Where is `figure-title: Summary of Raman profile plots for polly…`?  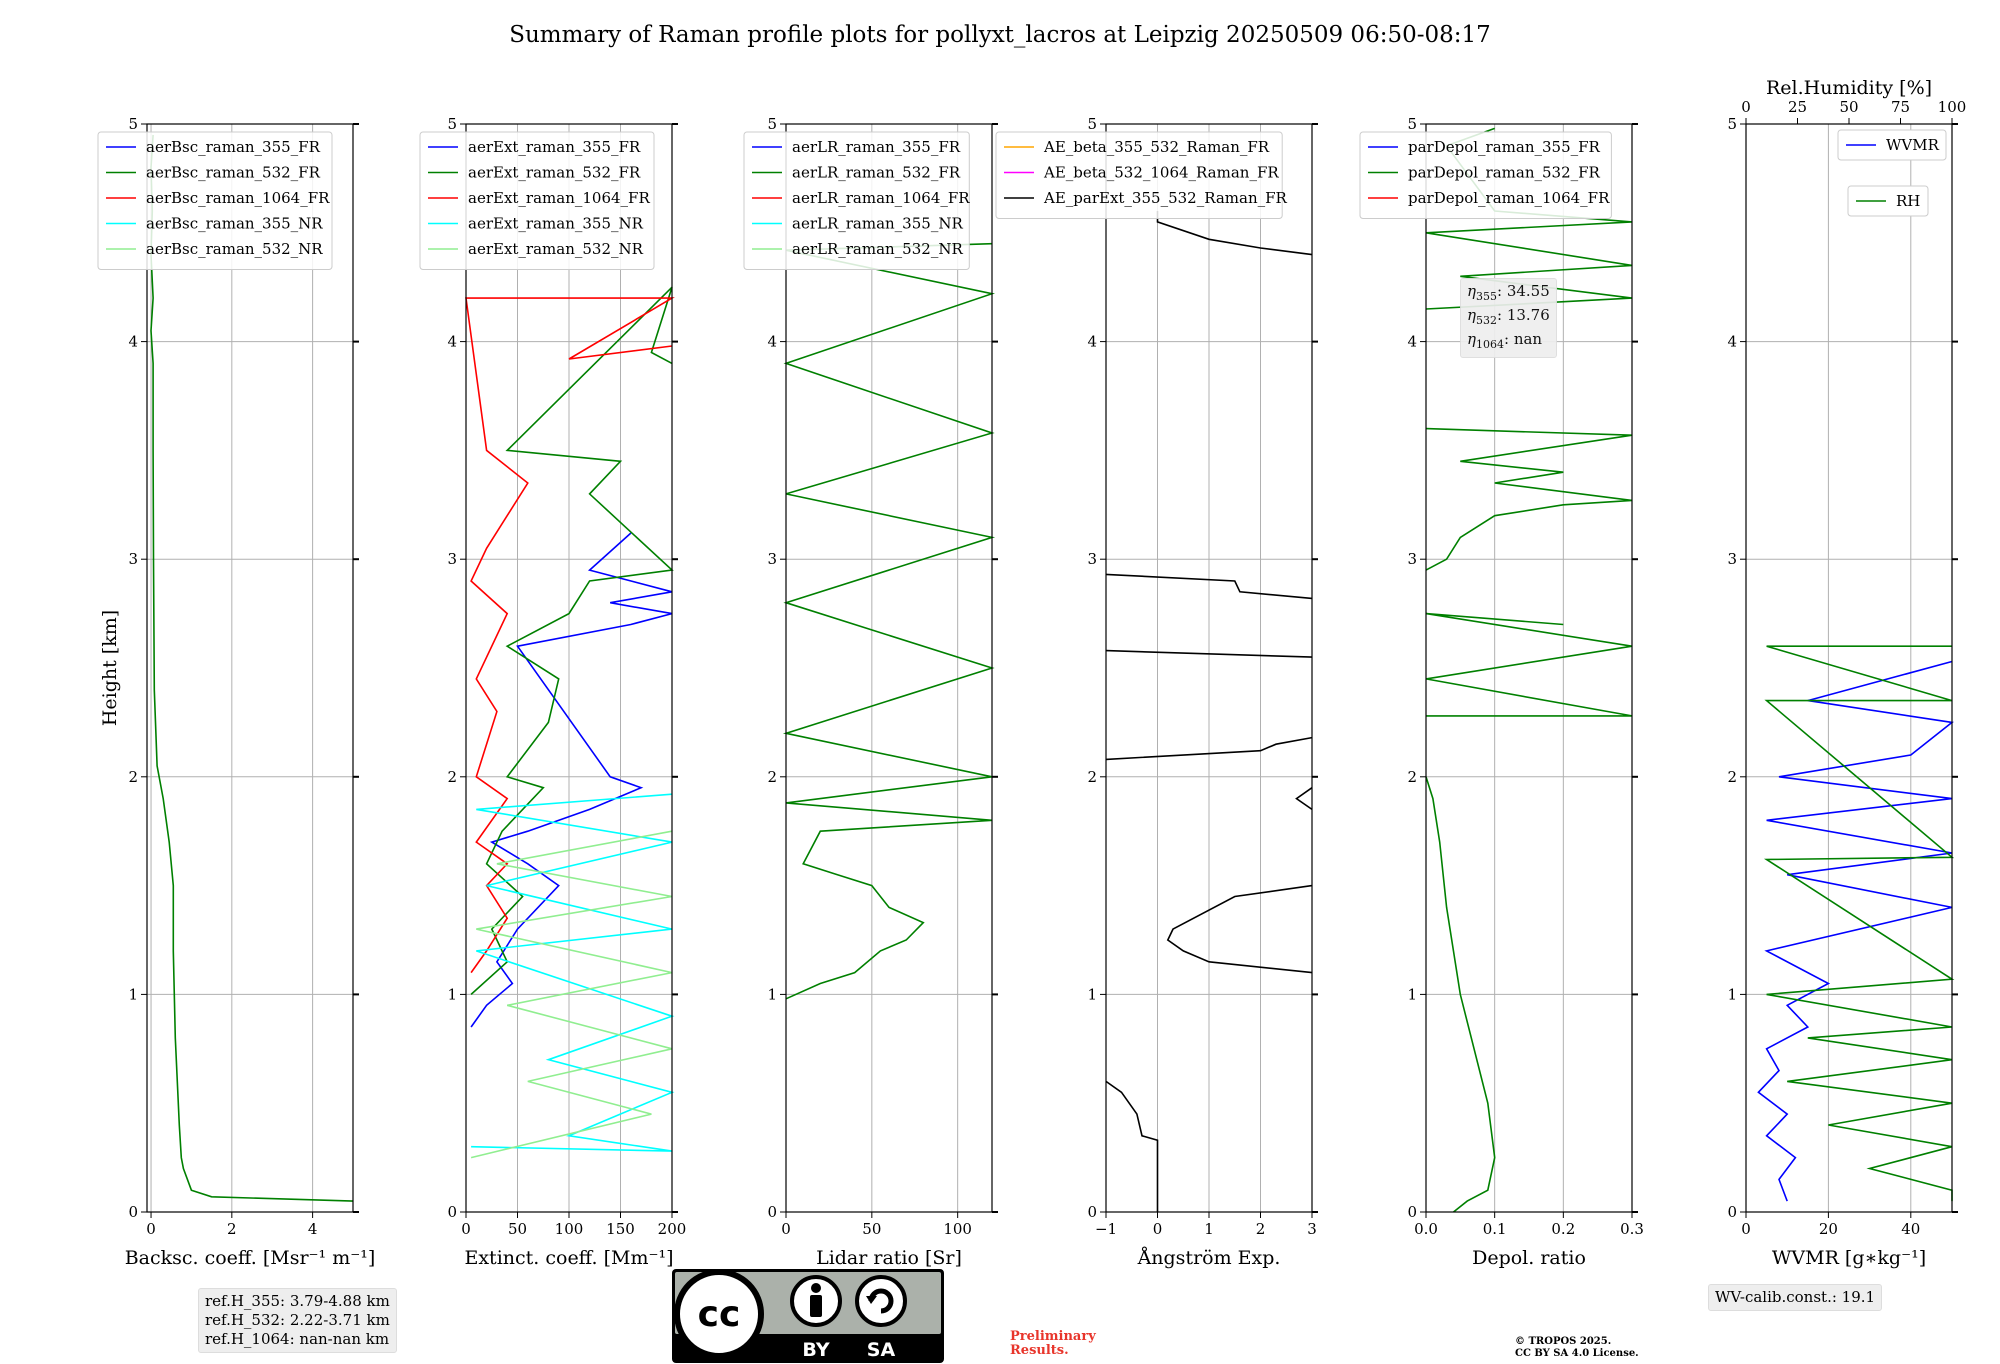 figure-title: Summary of Raman profile plots for polly… is located at coordinates (1000, 35).